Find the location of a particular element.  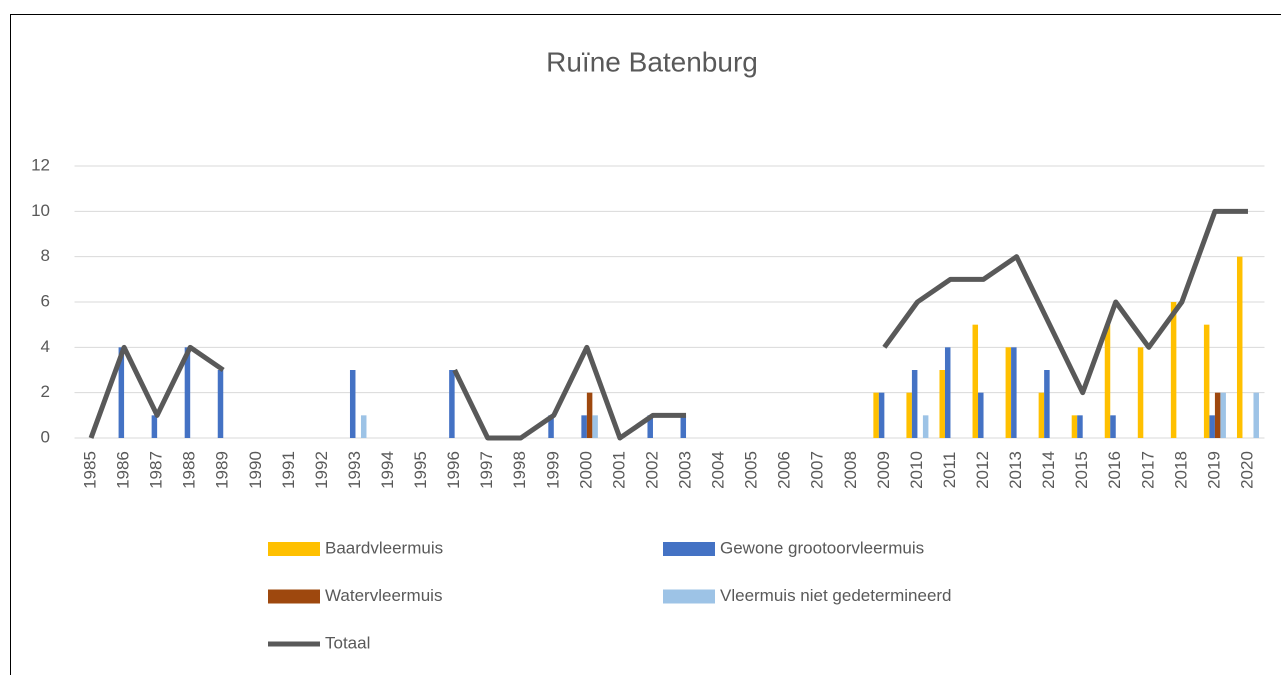

x-tick-label: 1994 is located at coordinates (387, 470).